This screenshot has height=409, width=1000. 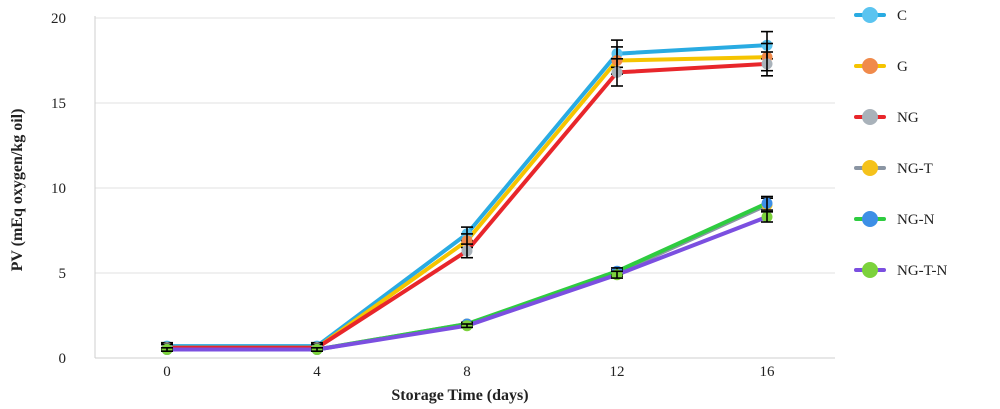 What do you see at coordinates (58, 189) in the screenshot?
I see `y-tick-label: 10` at bounding box center [58, 189].